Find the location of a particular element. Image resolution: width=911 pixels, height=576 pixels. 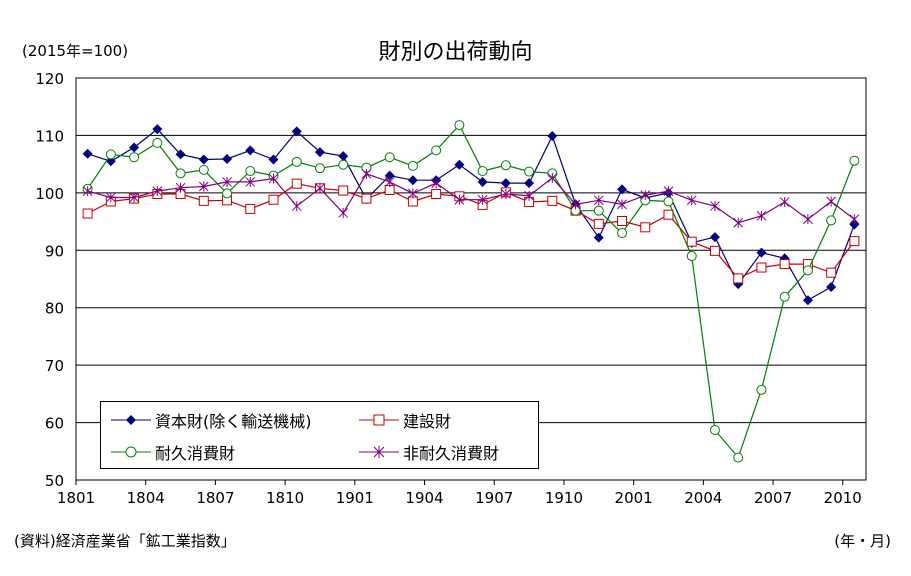

source-note: (資料)経済産業省「鉱工業指数」 is located at coordinates (125, 541).